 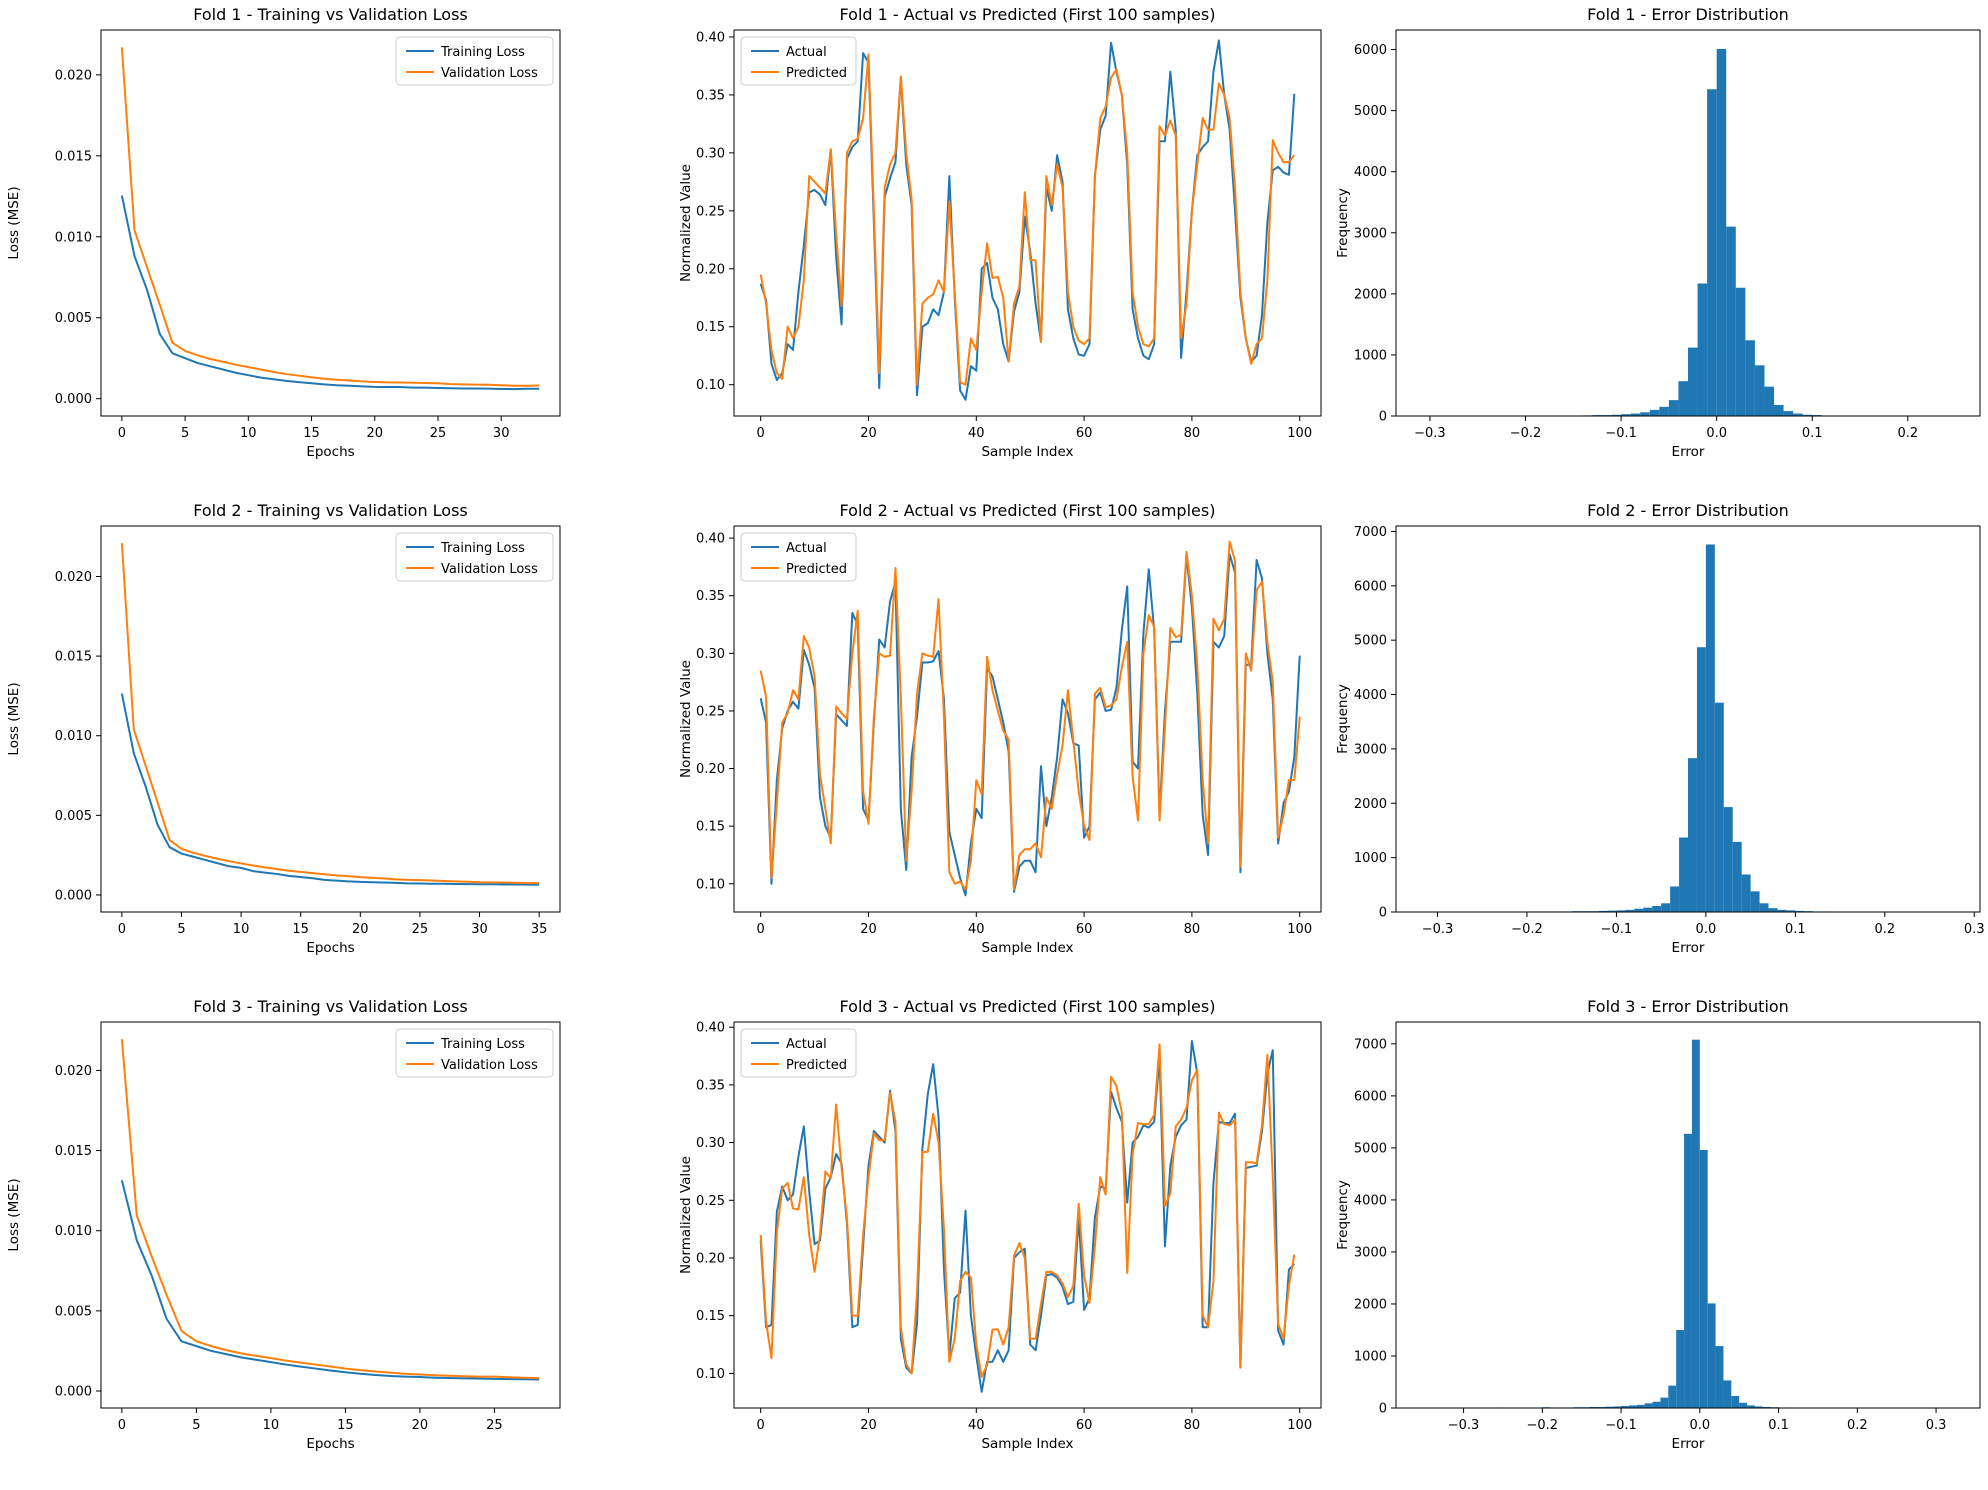 I want to click on y-tick-label: 0.010, so click(x=73, y=237).